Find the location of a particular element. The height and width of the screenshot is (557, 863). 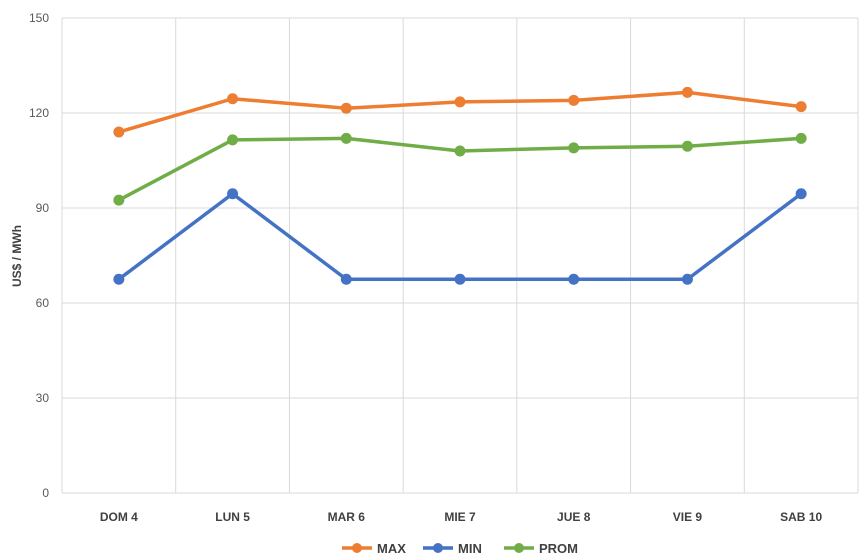

legend: MAX MIN PROM is located at coordinates (460, 548).